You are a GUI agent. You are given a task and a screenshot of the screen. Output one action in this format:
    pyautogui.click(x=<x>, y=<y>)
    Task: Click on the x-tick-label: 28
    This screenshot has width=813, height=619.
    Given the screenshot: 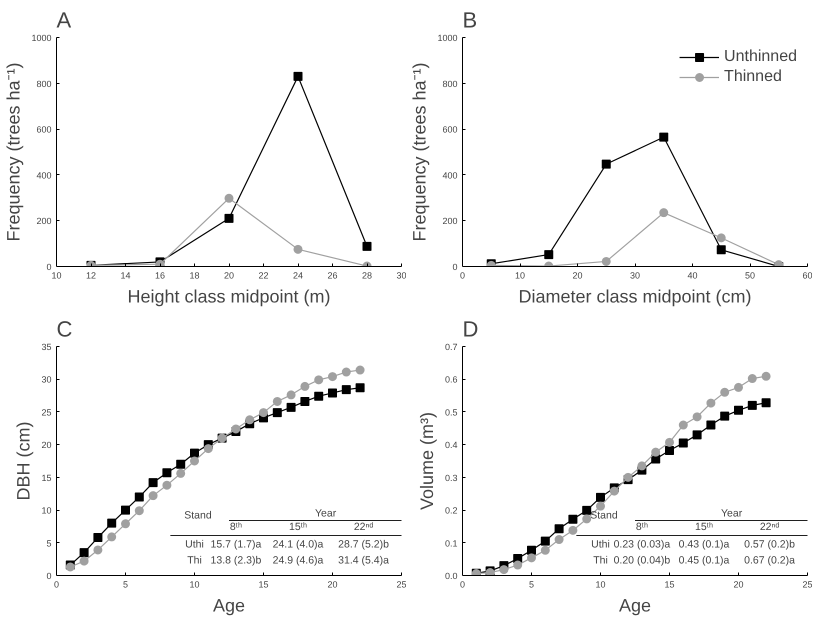 What is the action you would take?
    pyautogui.click(x=367, y=275)
    